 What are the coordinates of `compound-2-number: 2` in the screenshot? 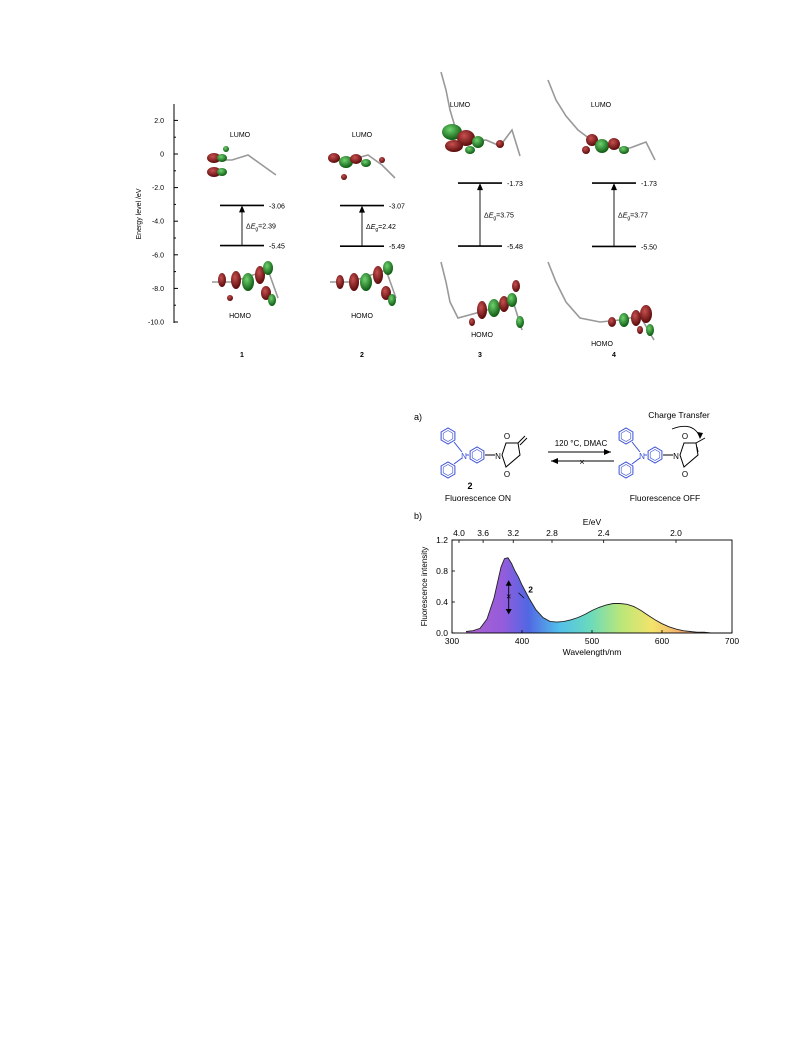 It's located at (469, 486).